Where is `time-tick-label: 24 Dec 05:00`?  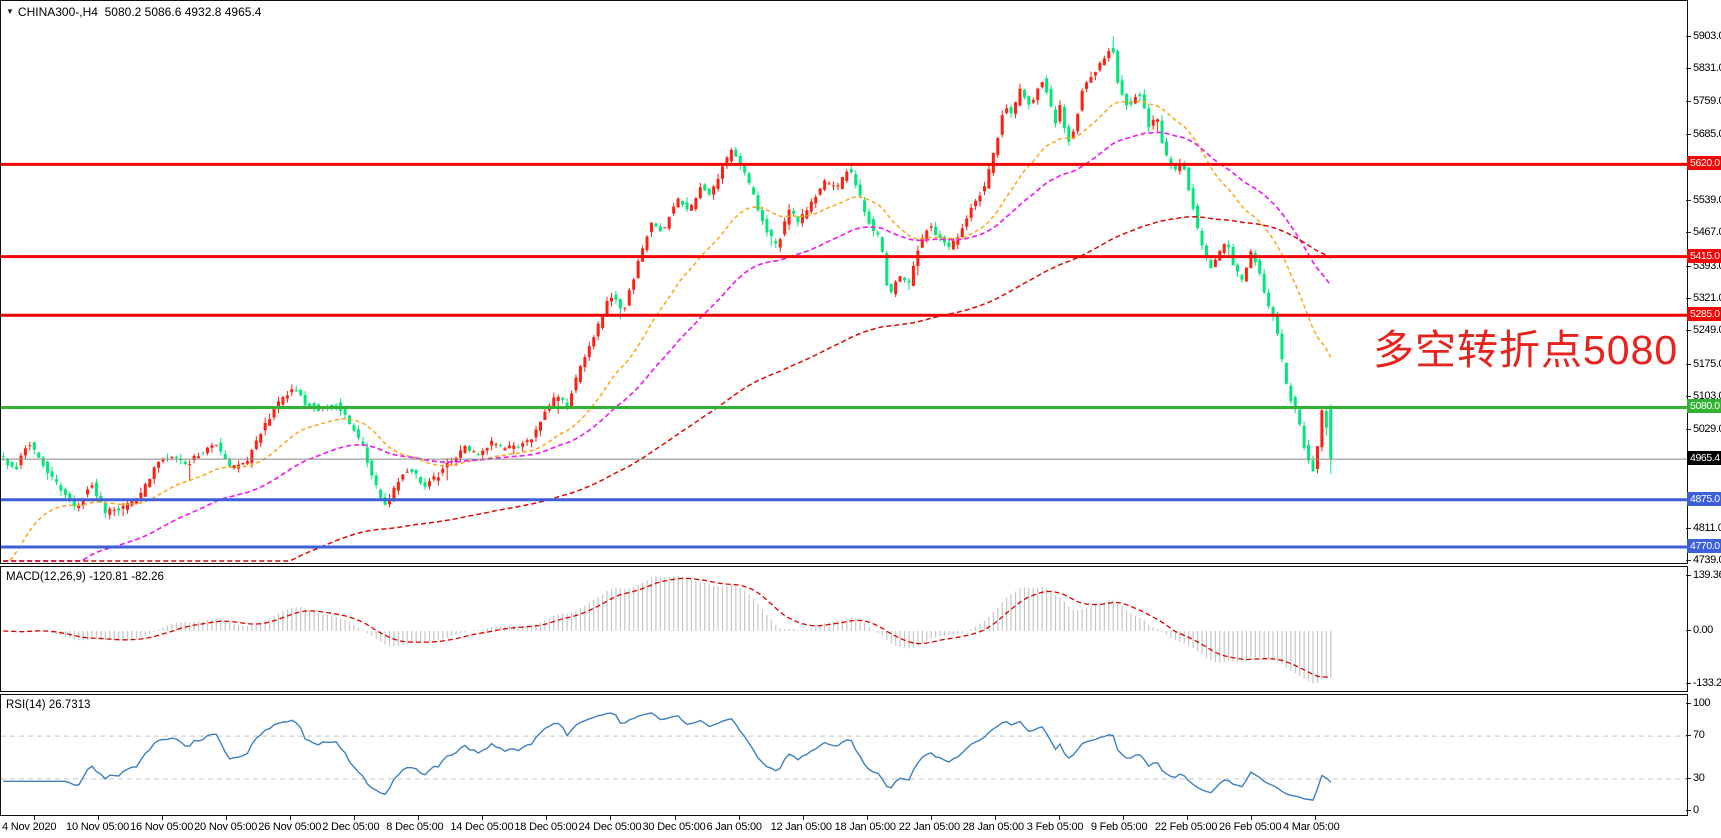
time-tick-label: 24 Dec 05:00 is located at coordinates (610, 827).